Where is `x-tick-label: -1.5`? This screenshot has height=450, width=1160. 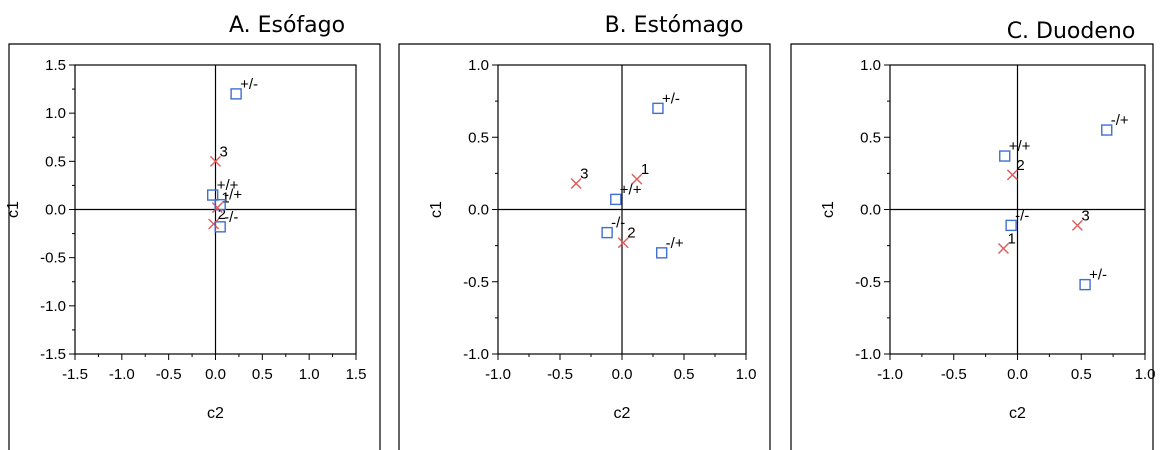 x-tick-label: -1.5 is located at coordinates (75, 374).